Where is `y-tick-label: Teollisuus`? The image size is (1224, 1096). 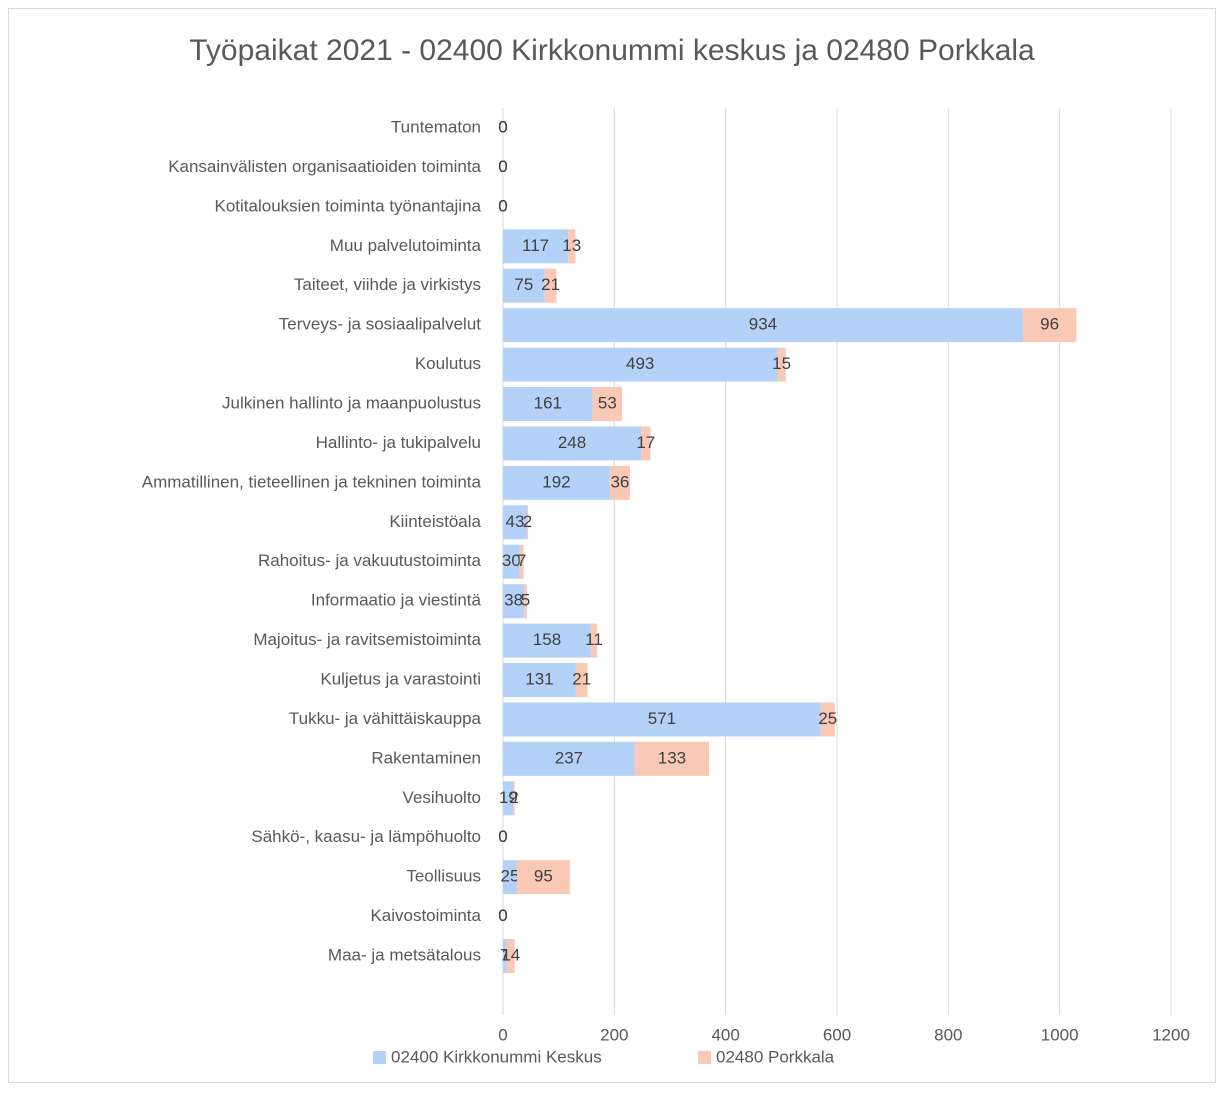 y-tick-label: Teollisuus is located at coordinates (443, 876).